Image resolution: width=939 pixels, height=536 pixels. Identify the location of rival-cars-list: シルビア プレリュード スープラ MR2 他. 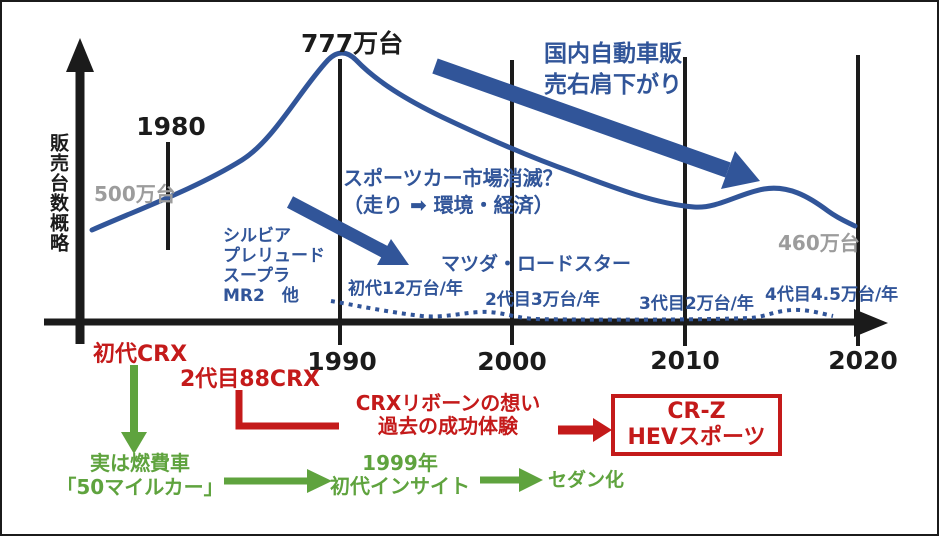
(274, 266).